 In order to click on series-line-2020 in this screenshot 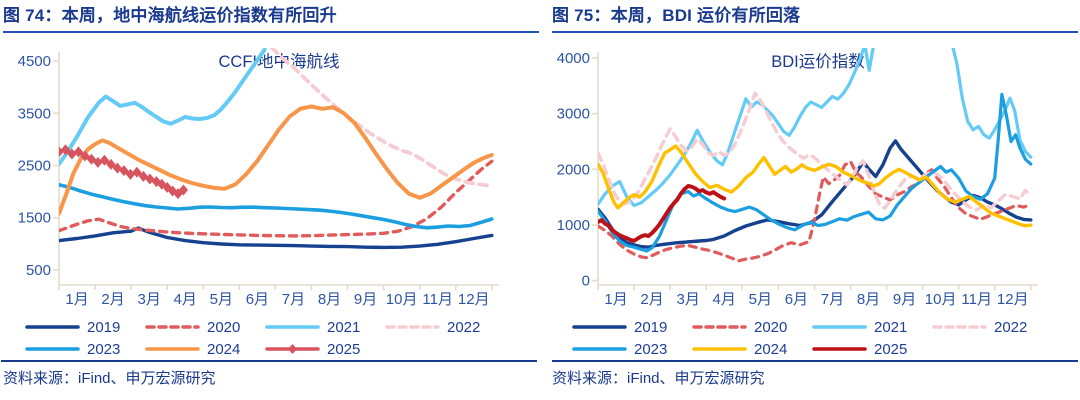, I will do `click(276, 198)`.